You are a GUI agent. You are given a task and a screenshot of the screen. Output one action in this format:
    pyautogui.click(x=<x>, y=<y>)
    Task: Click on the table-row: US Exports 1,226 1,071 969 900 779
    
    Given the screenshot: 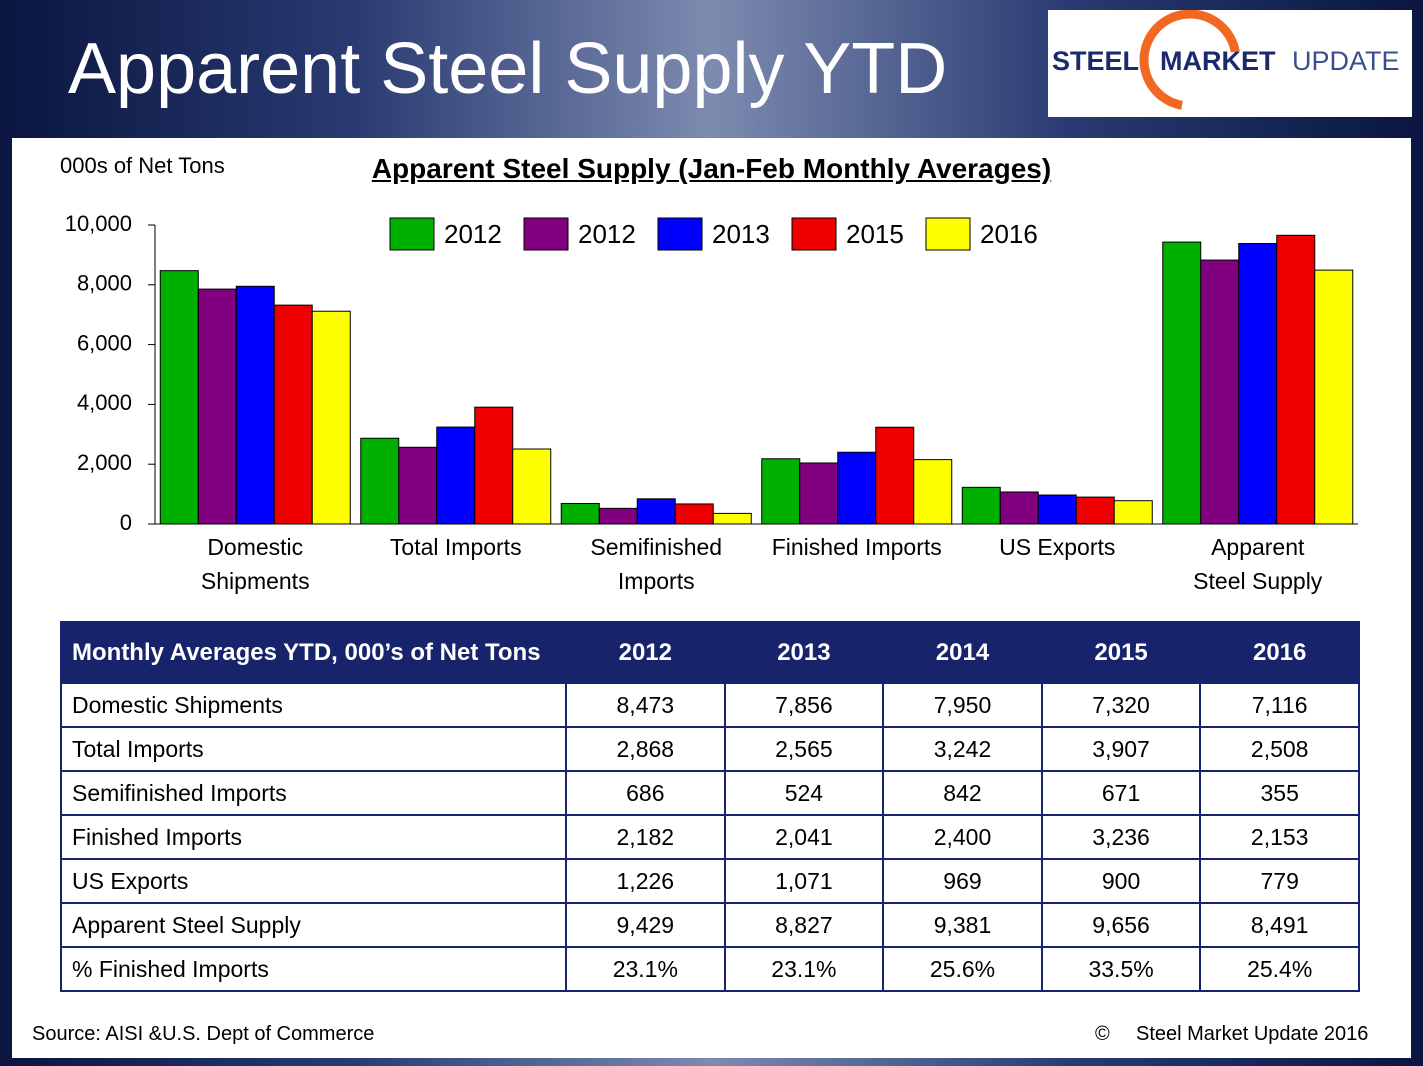 What is the action you would take?
    pyautogui.click(x=710, y=881)
    